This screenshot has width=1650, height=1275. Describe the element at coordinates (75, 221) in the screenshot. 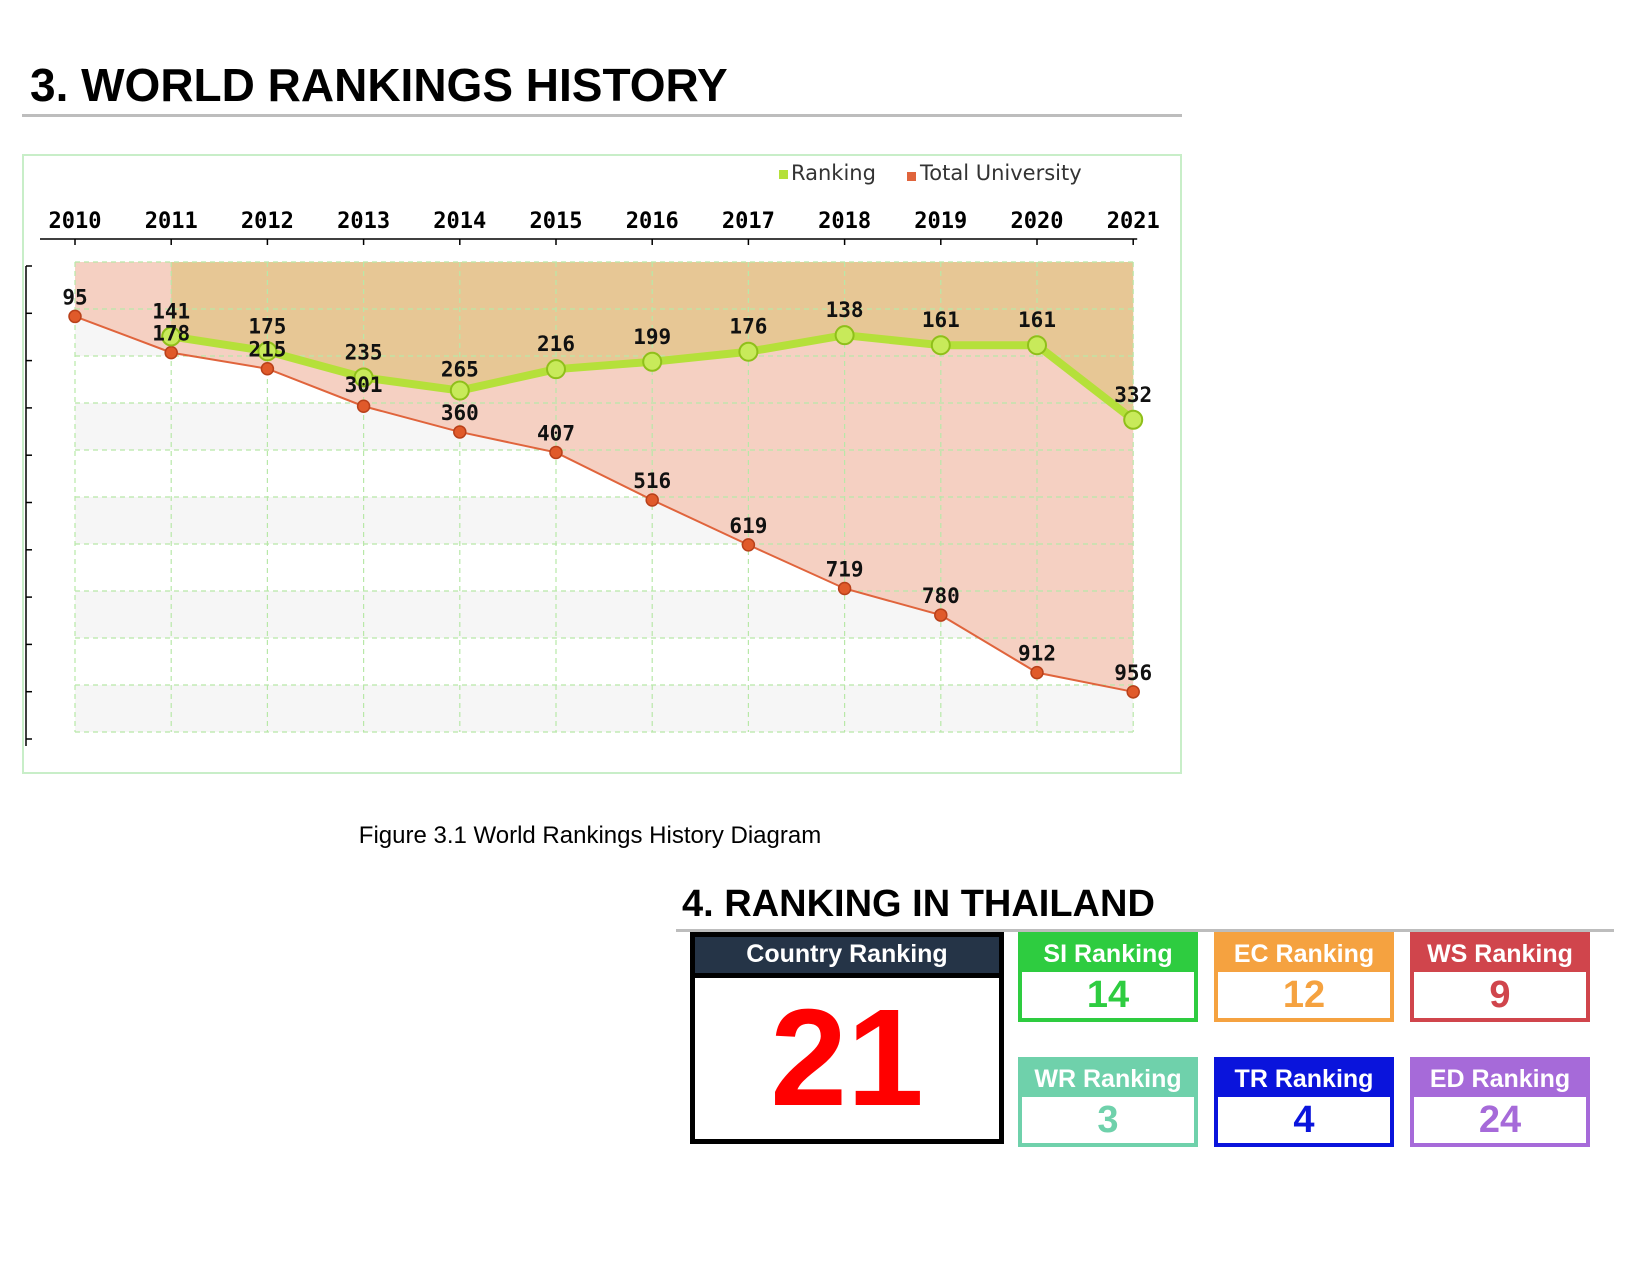

I see `x-tick-label: 2010` at that location.